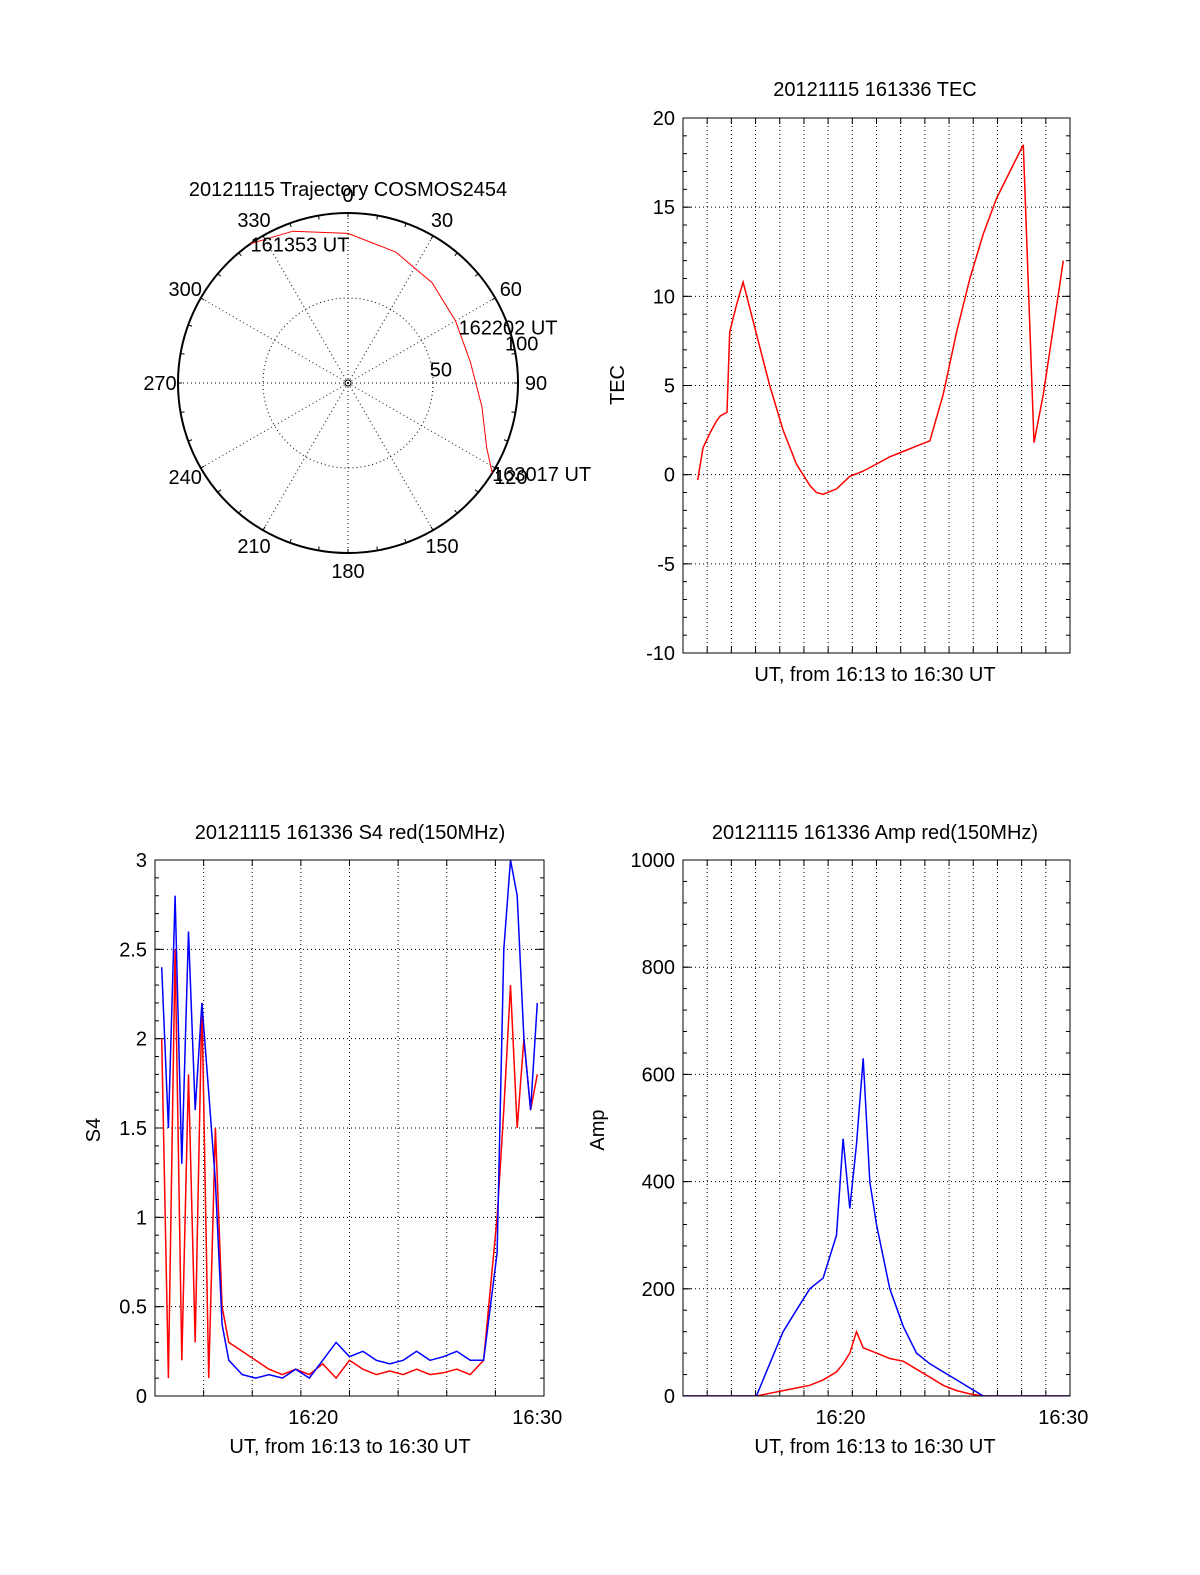  What do you see at coordinates (874, 1447) in the screenshot?
I see `amp-xlabel: UT, from 16:13 to 16:30 UT` at bounding box center [874, 1447].